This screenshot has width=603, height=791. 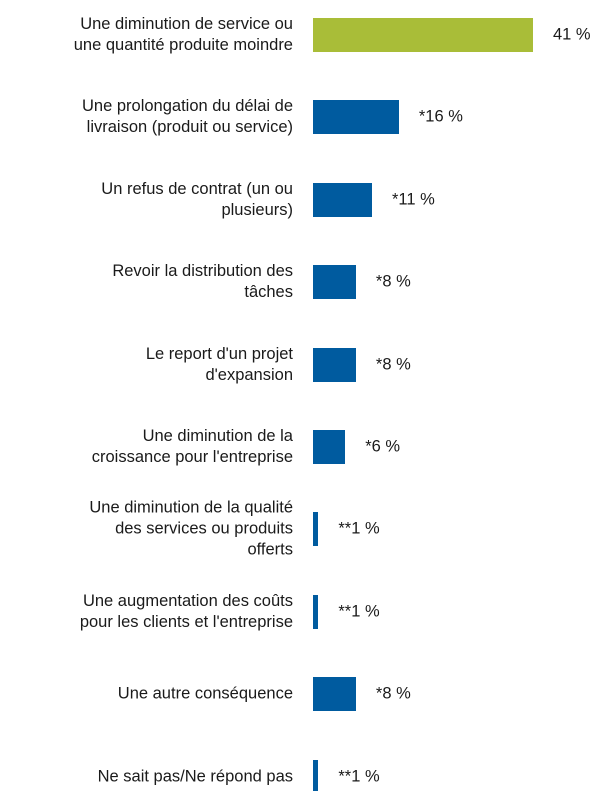 What do you see at coordinates (572, 34) in the screenshot?
I see `value-label: 41 %` at bounding box center [572, 34].